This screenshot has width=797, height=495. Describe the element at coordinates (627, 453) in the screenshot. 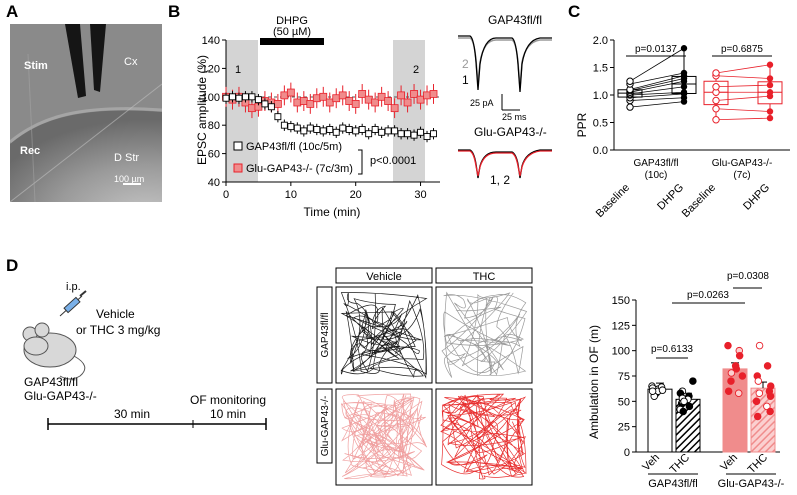

I see `d-ytick-label: 0` at that location.